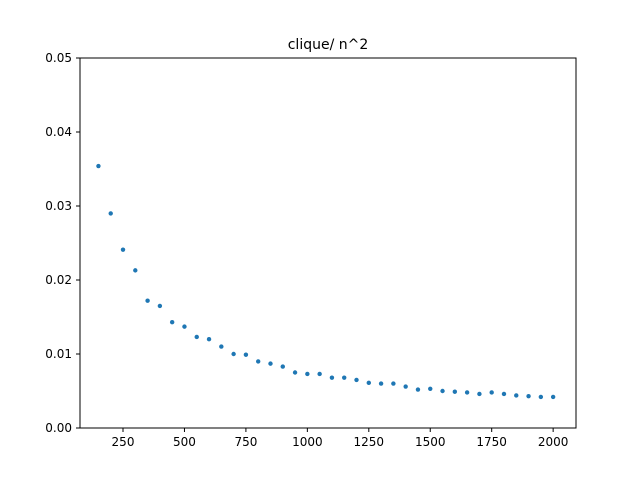 The height and width of the screenshot is (484, 640). I want to click on chart-title: clique/ n^2, so click(328, 45).